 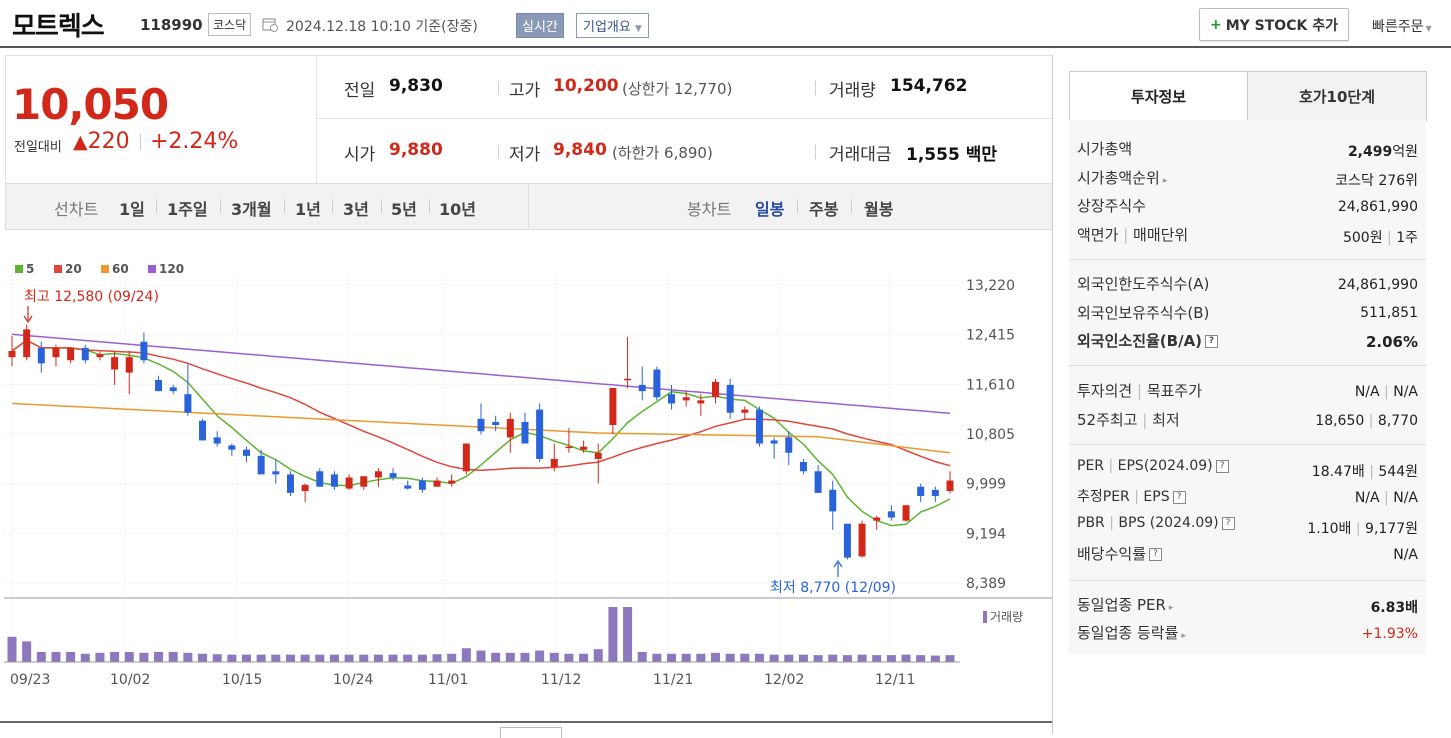 I want to click on candle-daily-button: 일봉, so click(x=770, y=209).